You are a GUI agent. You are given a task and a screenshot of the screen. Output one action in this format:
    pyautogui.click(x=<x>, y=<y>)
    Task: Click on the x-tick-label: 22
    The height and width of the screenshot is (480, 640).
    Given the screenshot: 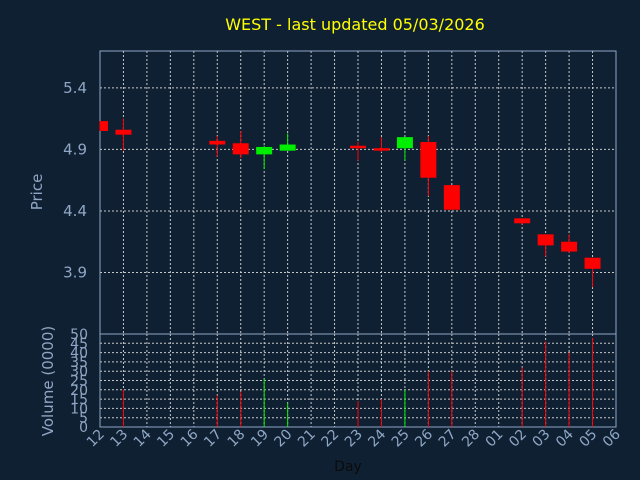 What is the action you would take?
    pyautogui.click(x=330, y=439)
    